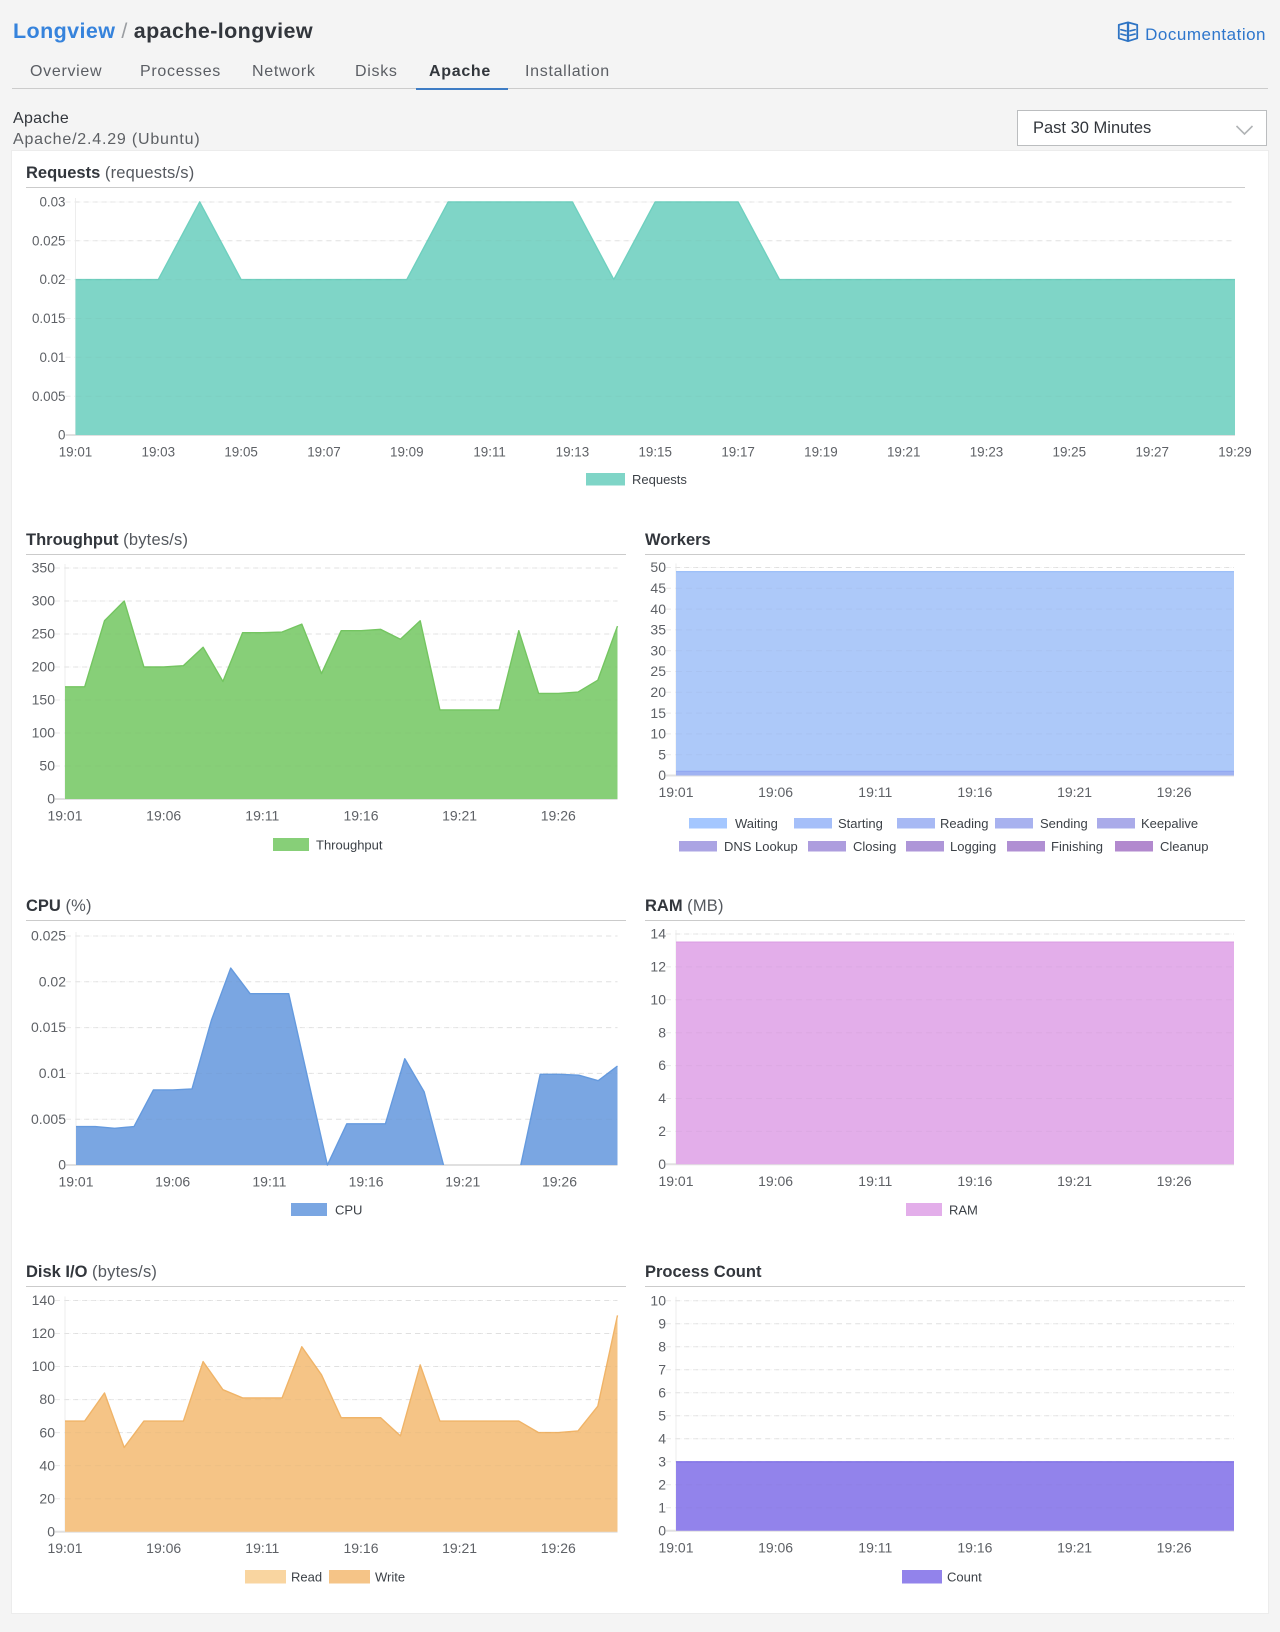 Image resolution: width=1280 pixels, height=1632 pixels. Describe the element at coordinates (964, 823) in the screenshot. I see `svg-text: Reading` at that location.